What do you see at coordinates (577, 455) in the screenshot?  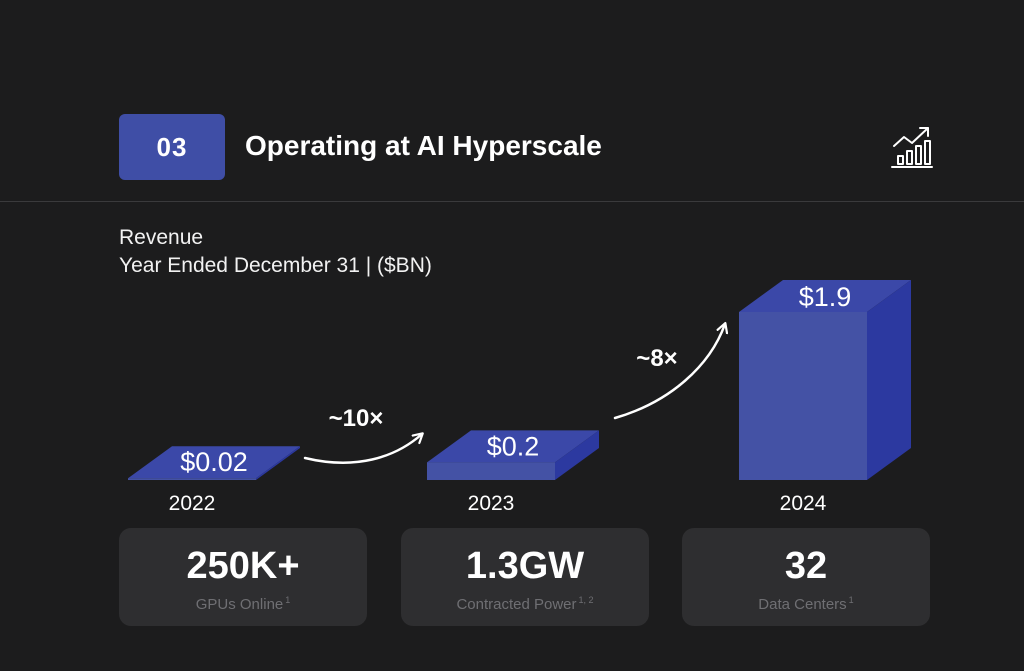 I see `bar-side-2023` at bounding box center [577, 455].